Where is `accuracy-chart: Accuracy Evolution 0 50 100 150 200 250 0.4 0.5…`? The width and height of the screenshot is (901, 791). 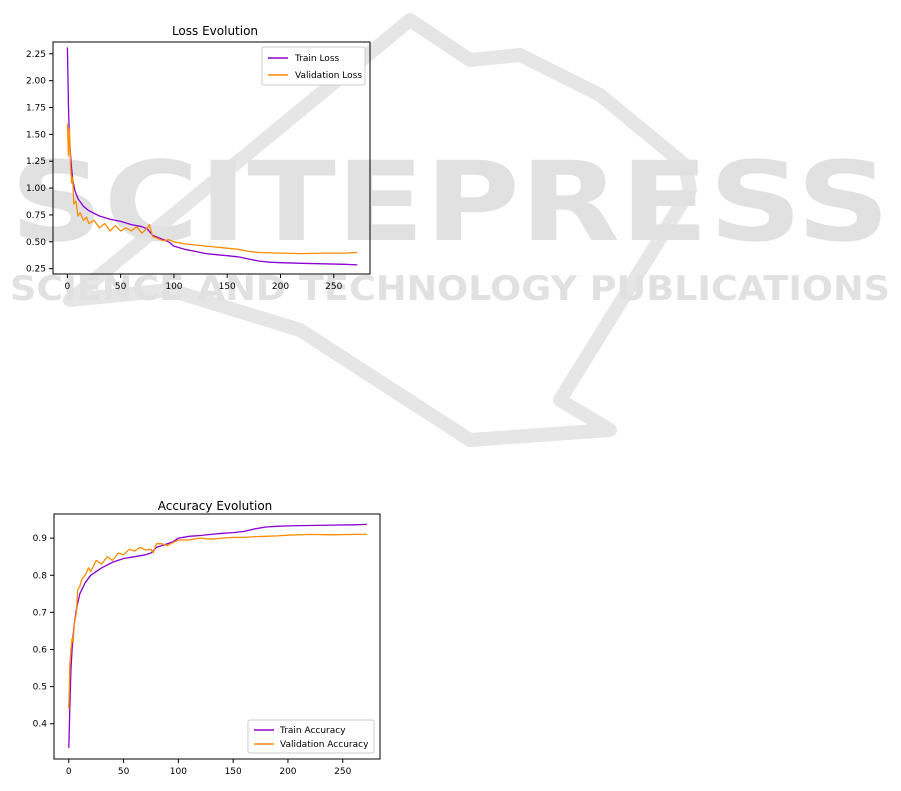 accuracy-chart: Accuracy Evolution 0 50 100 150 200 250 0.4 0.5… is located at coordinates (207, 638).